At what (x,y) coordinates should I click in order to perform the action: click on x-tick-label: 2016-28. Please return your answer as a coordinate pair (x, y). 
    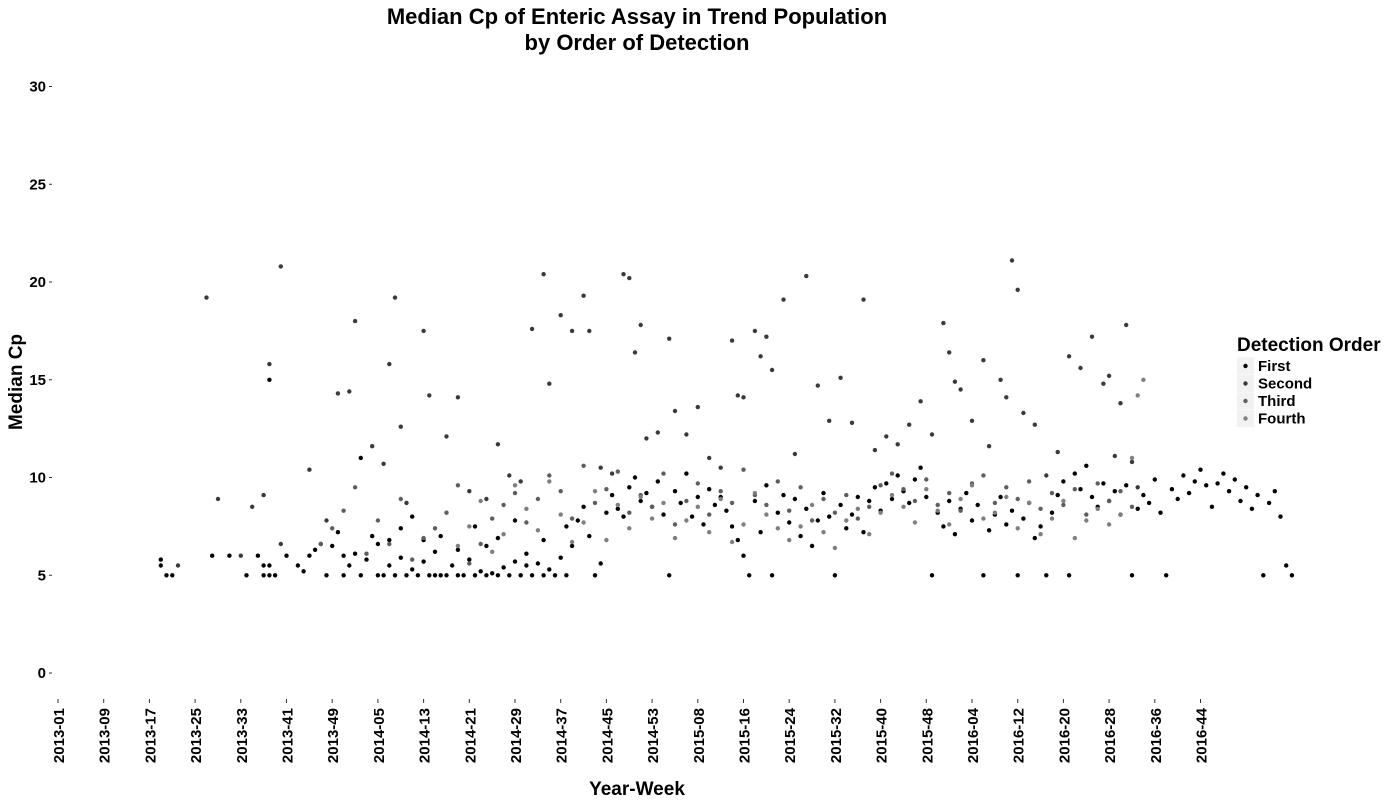
    Looking at the image, I should click on (1110, 735).